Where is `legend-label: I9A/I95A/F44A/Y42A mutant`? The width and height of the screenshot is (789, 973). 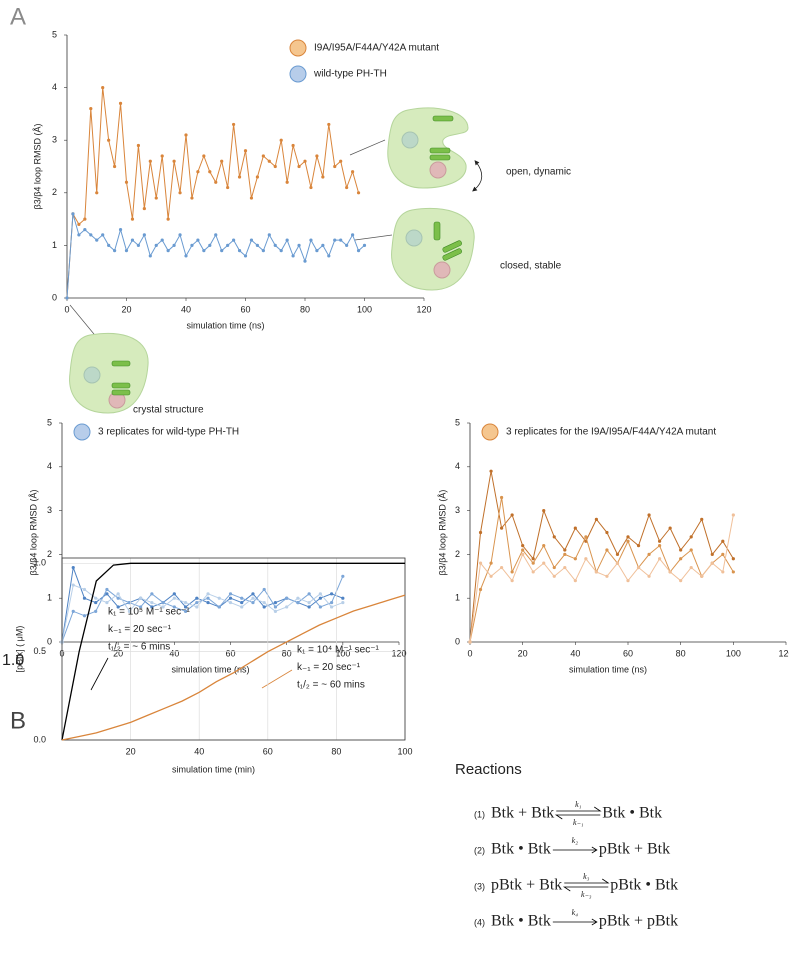
legend-label: I9A/I95A/F44A/Y42A mutant is located at coordinates (376, 48).